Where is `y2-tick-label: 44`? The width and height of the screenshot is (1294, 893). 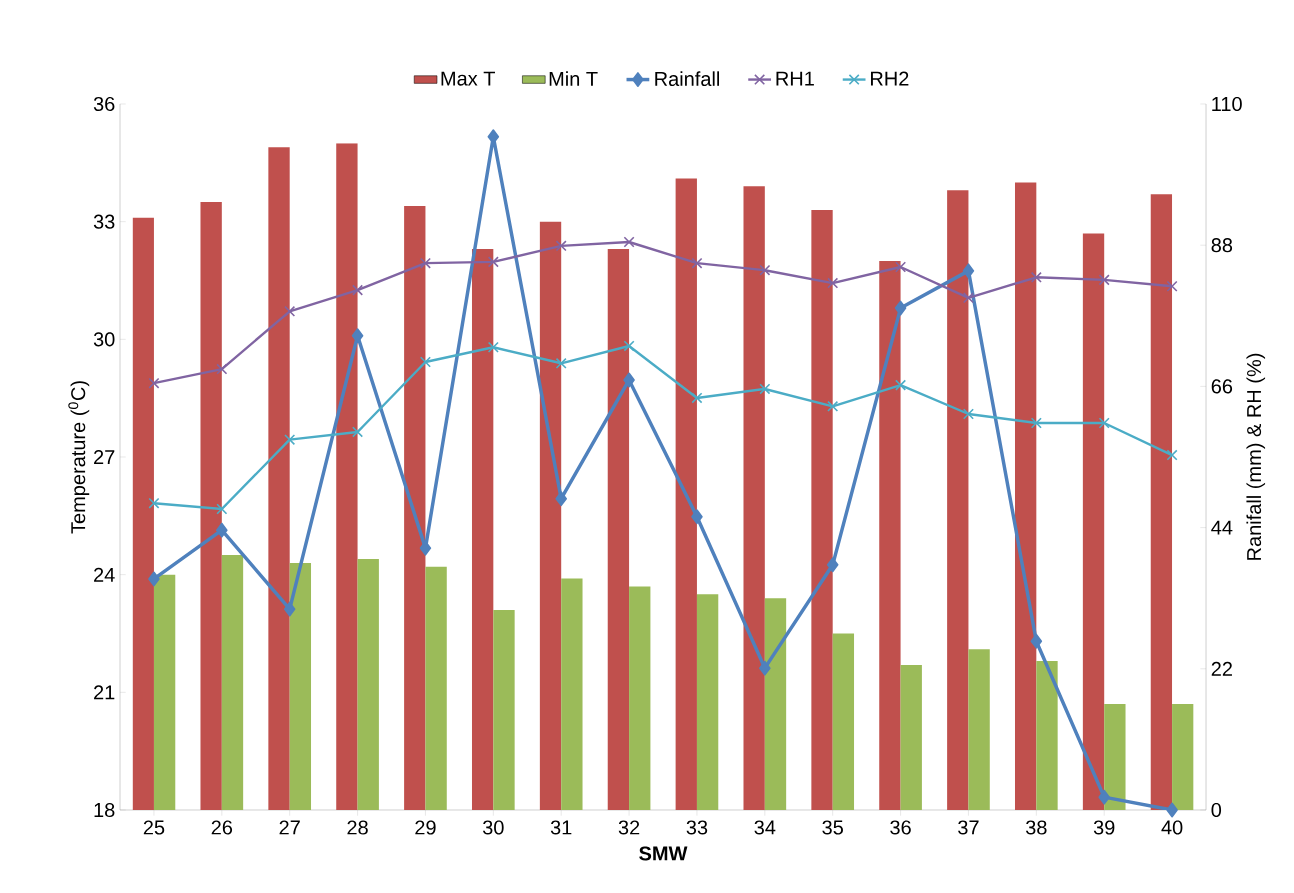
y2-tick-label: 44 is located at coordinates (1222, 527).